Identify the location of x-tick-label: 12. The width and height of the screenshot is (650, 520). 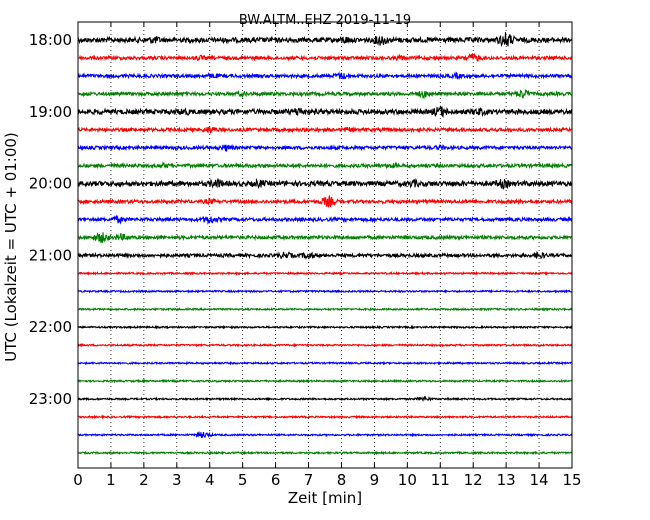
(473, 480).